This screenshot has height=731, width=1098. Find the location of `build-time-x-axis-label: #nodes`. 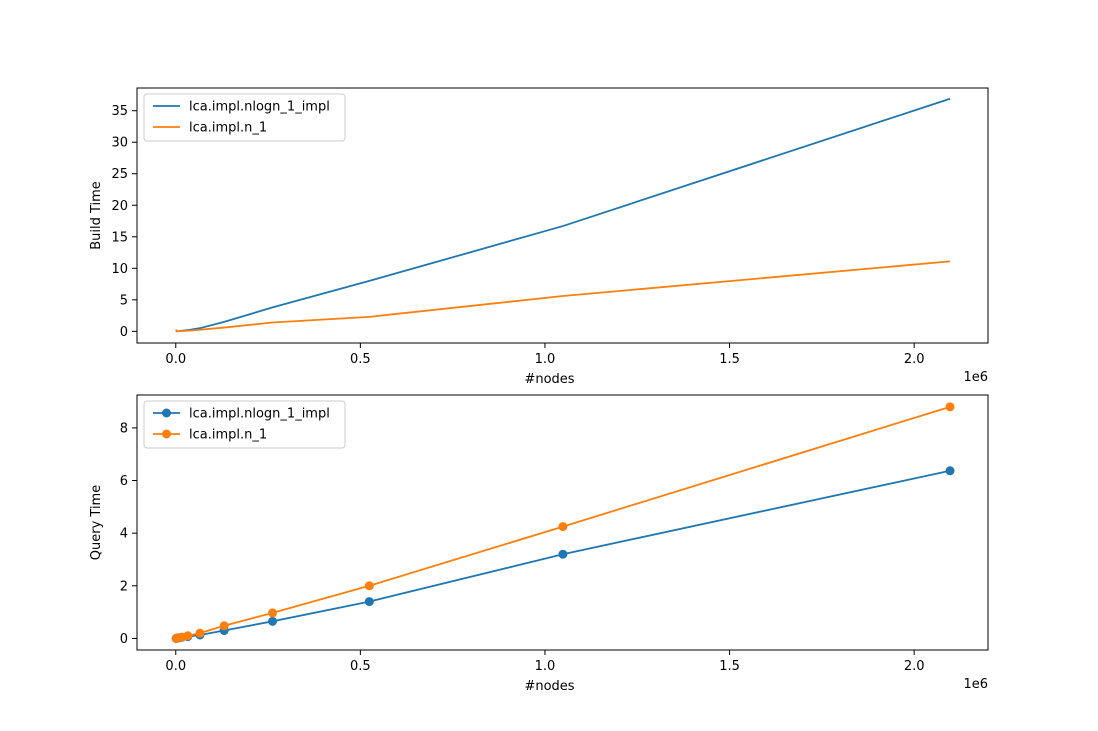

build-time-x-axis-label: #nodes is located at coordinates (549, 379).